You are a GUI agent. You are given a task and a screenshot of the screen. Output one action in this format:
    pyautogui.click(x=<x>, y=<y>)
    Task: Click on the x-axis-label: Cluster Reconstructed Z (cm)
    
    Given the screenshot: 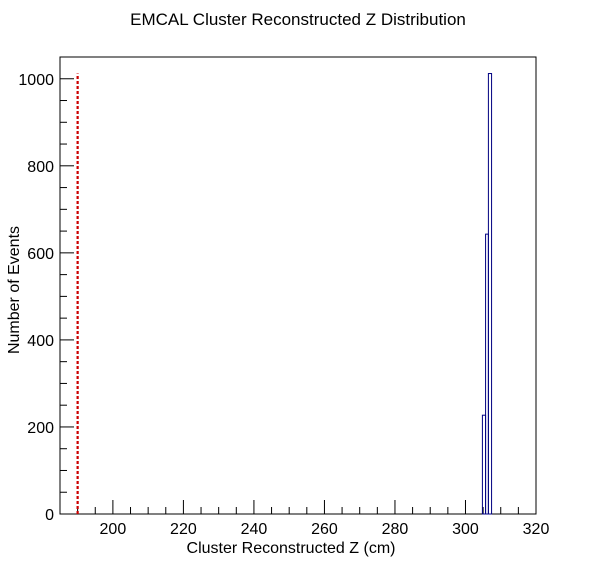 What is the action you would take?
    pyautogui.click(x=291, y=548)
    